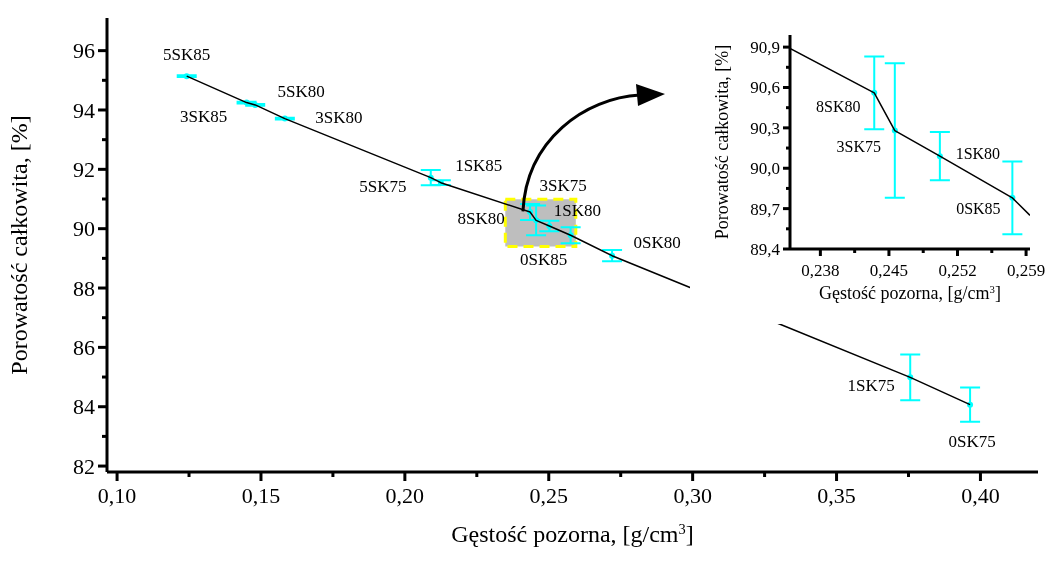 The height and width of the screenshot is (570, 1046). What do you see at coordinates (405, 495) in the screenshot?
I see `x-tick-label: 0,20` at bounding box center [405, 495].